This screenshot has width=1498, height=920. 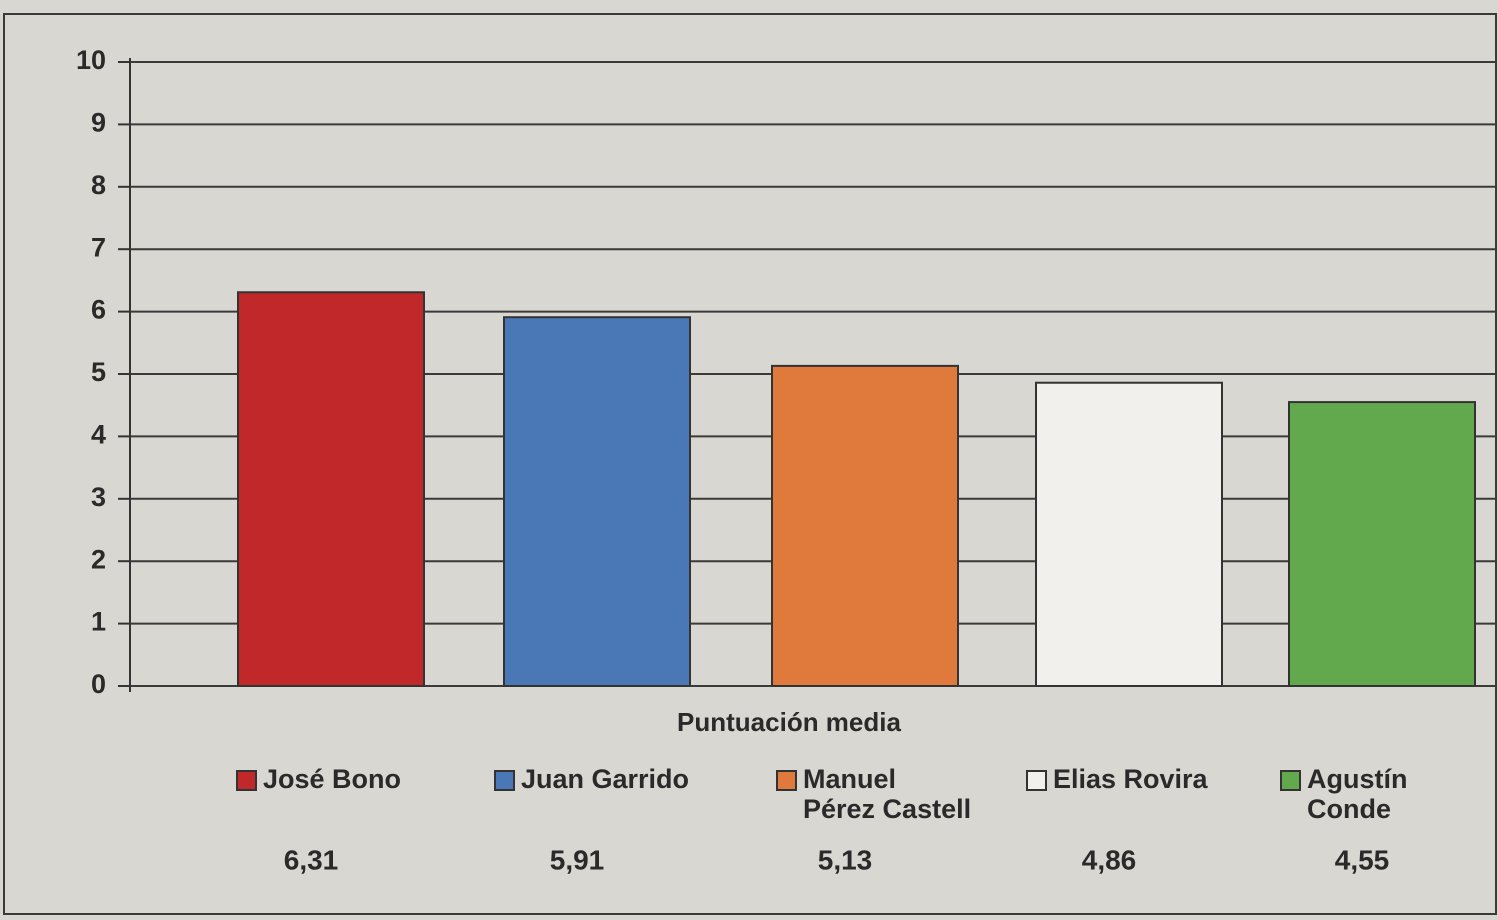 I want to click on legend-item: Elias Rovira, so click(x=1117, y=779).